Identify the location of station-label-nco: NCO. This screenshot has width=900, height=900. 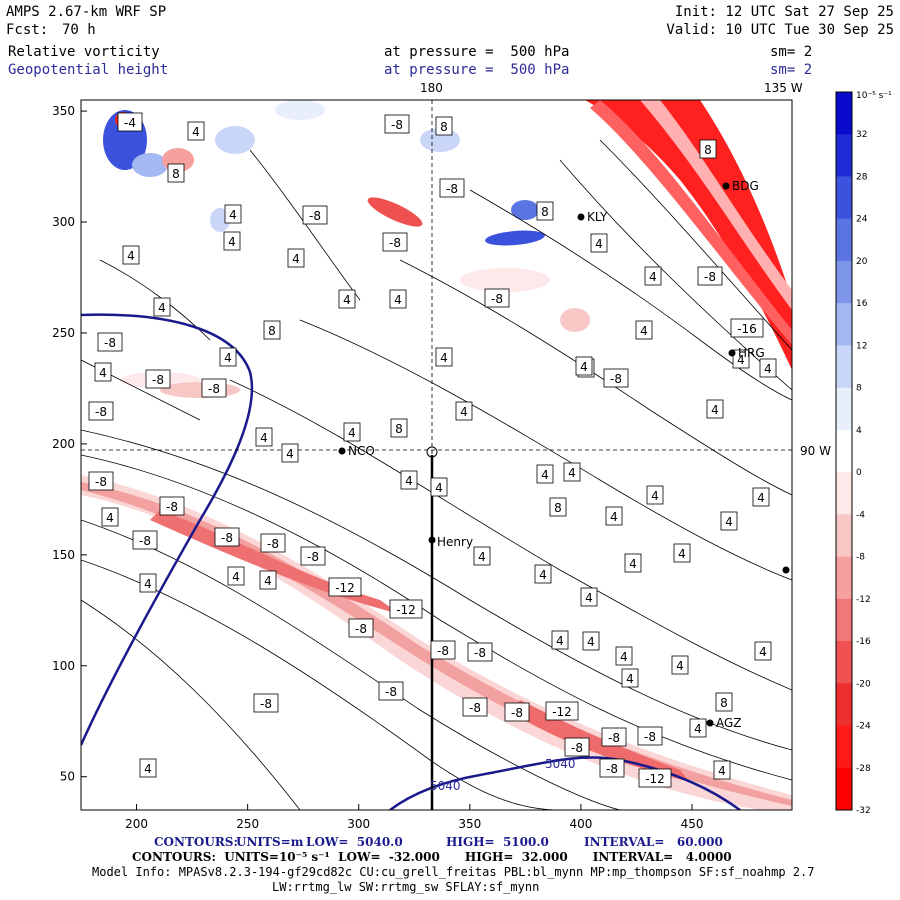
(361, 451).